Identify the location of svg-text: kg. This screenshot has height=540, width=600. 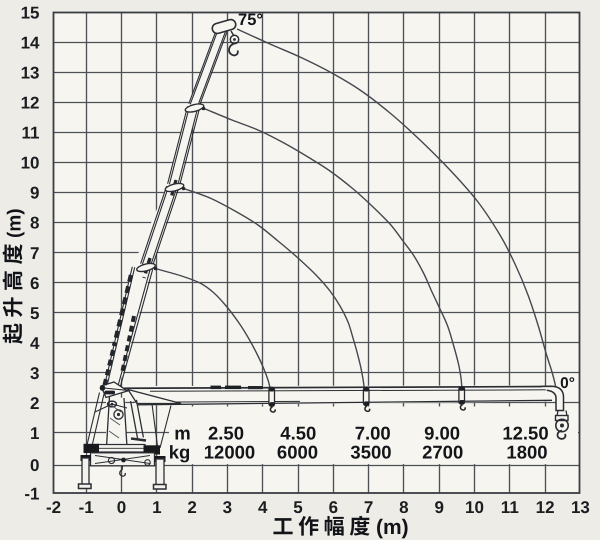
(180, 452).